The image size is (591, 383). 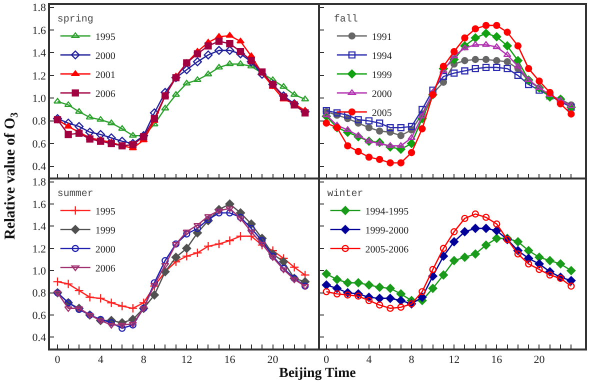 I want to click on legend-title: summer, so click(x=75, y=194).